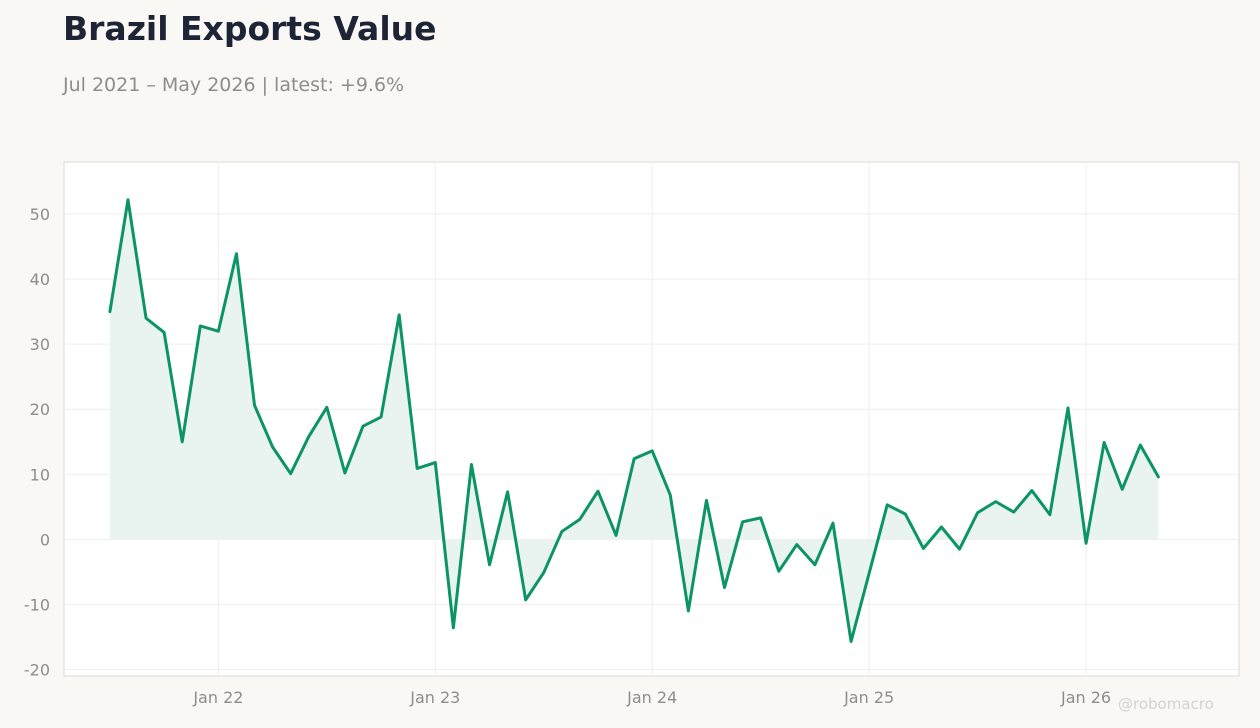 Image resolution: width=1260 pixels, height=728 pixels. Describe the element at coordinates (37, 669) in the screenshot. I see `y-tick-label: -20` at that location.